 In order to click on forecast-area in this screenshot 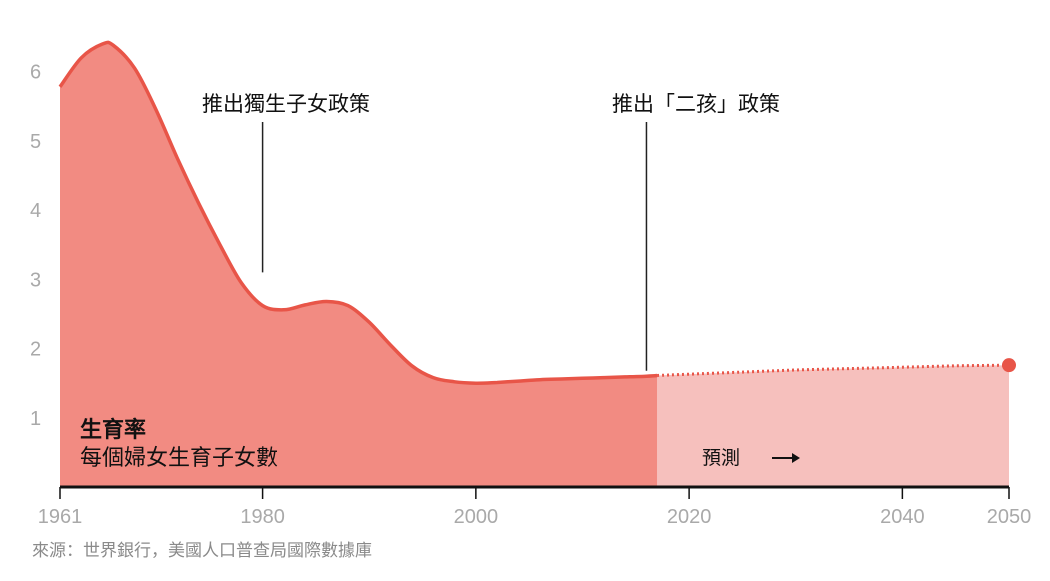, I will do `click(833, 426)`.